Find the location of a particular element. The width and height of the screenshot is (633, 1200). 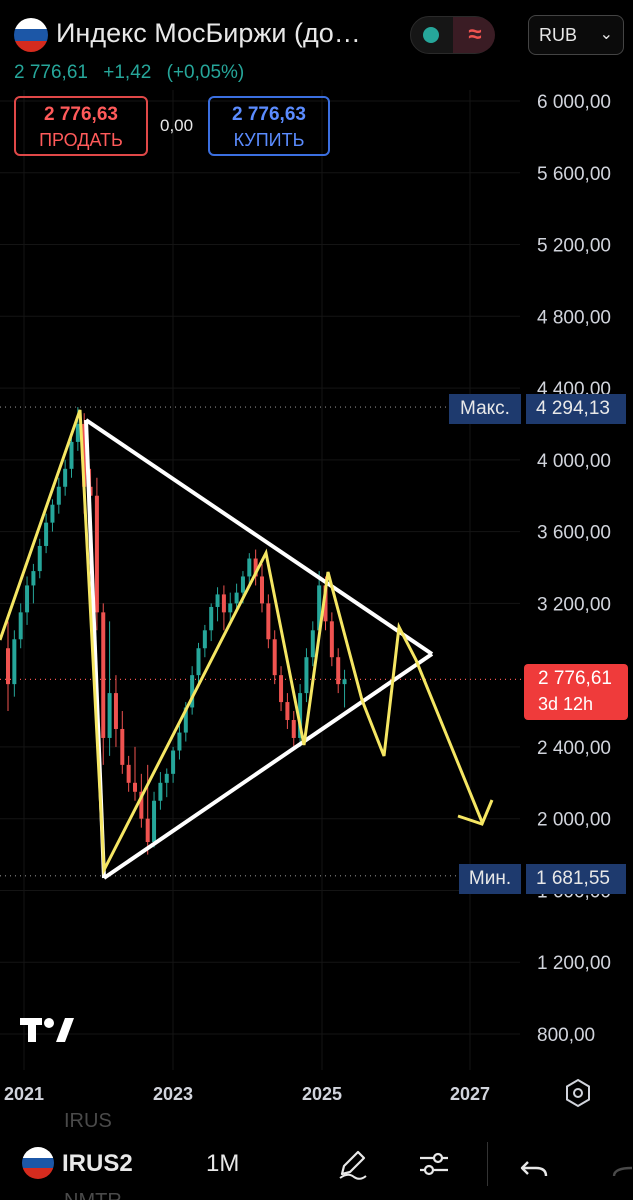

buy-button: 2 776,63 КУПИТЬ is located at coordinates (269, 126).